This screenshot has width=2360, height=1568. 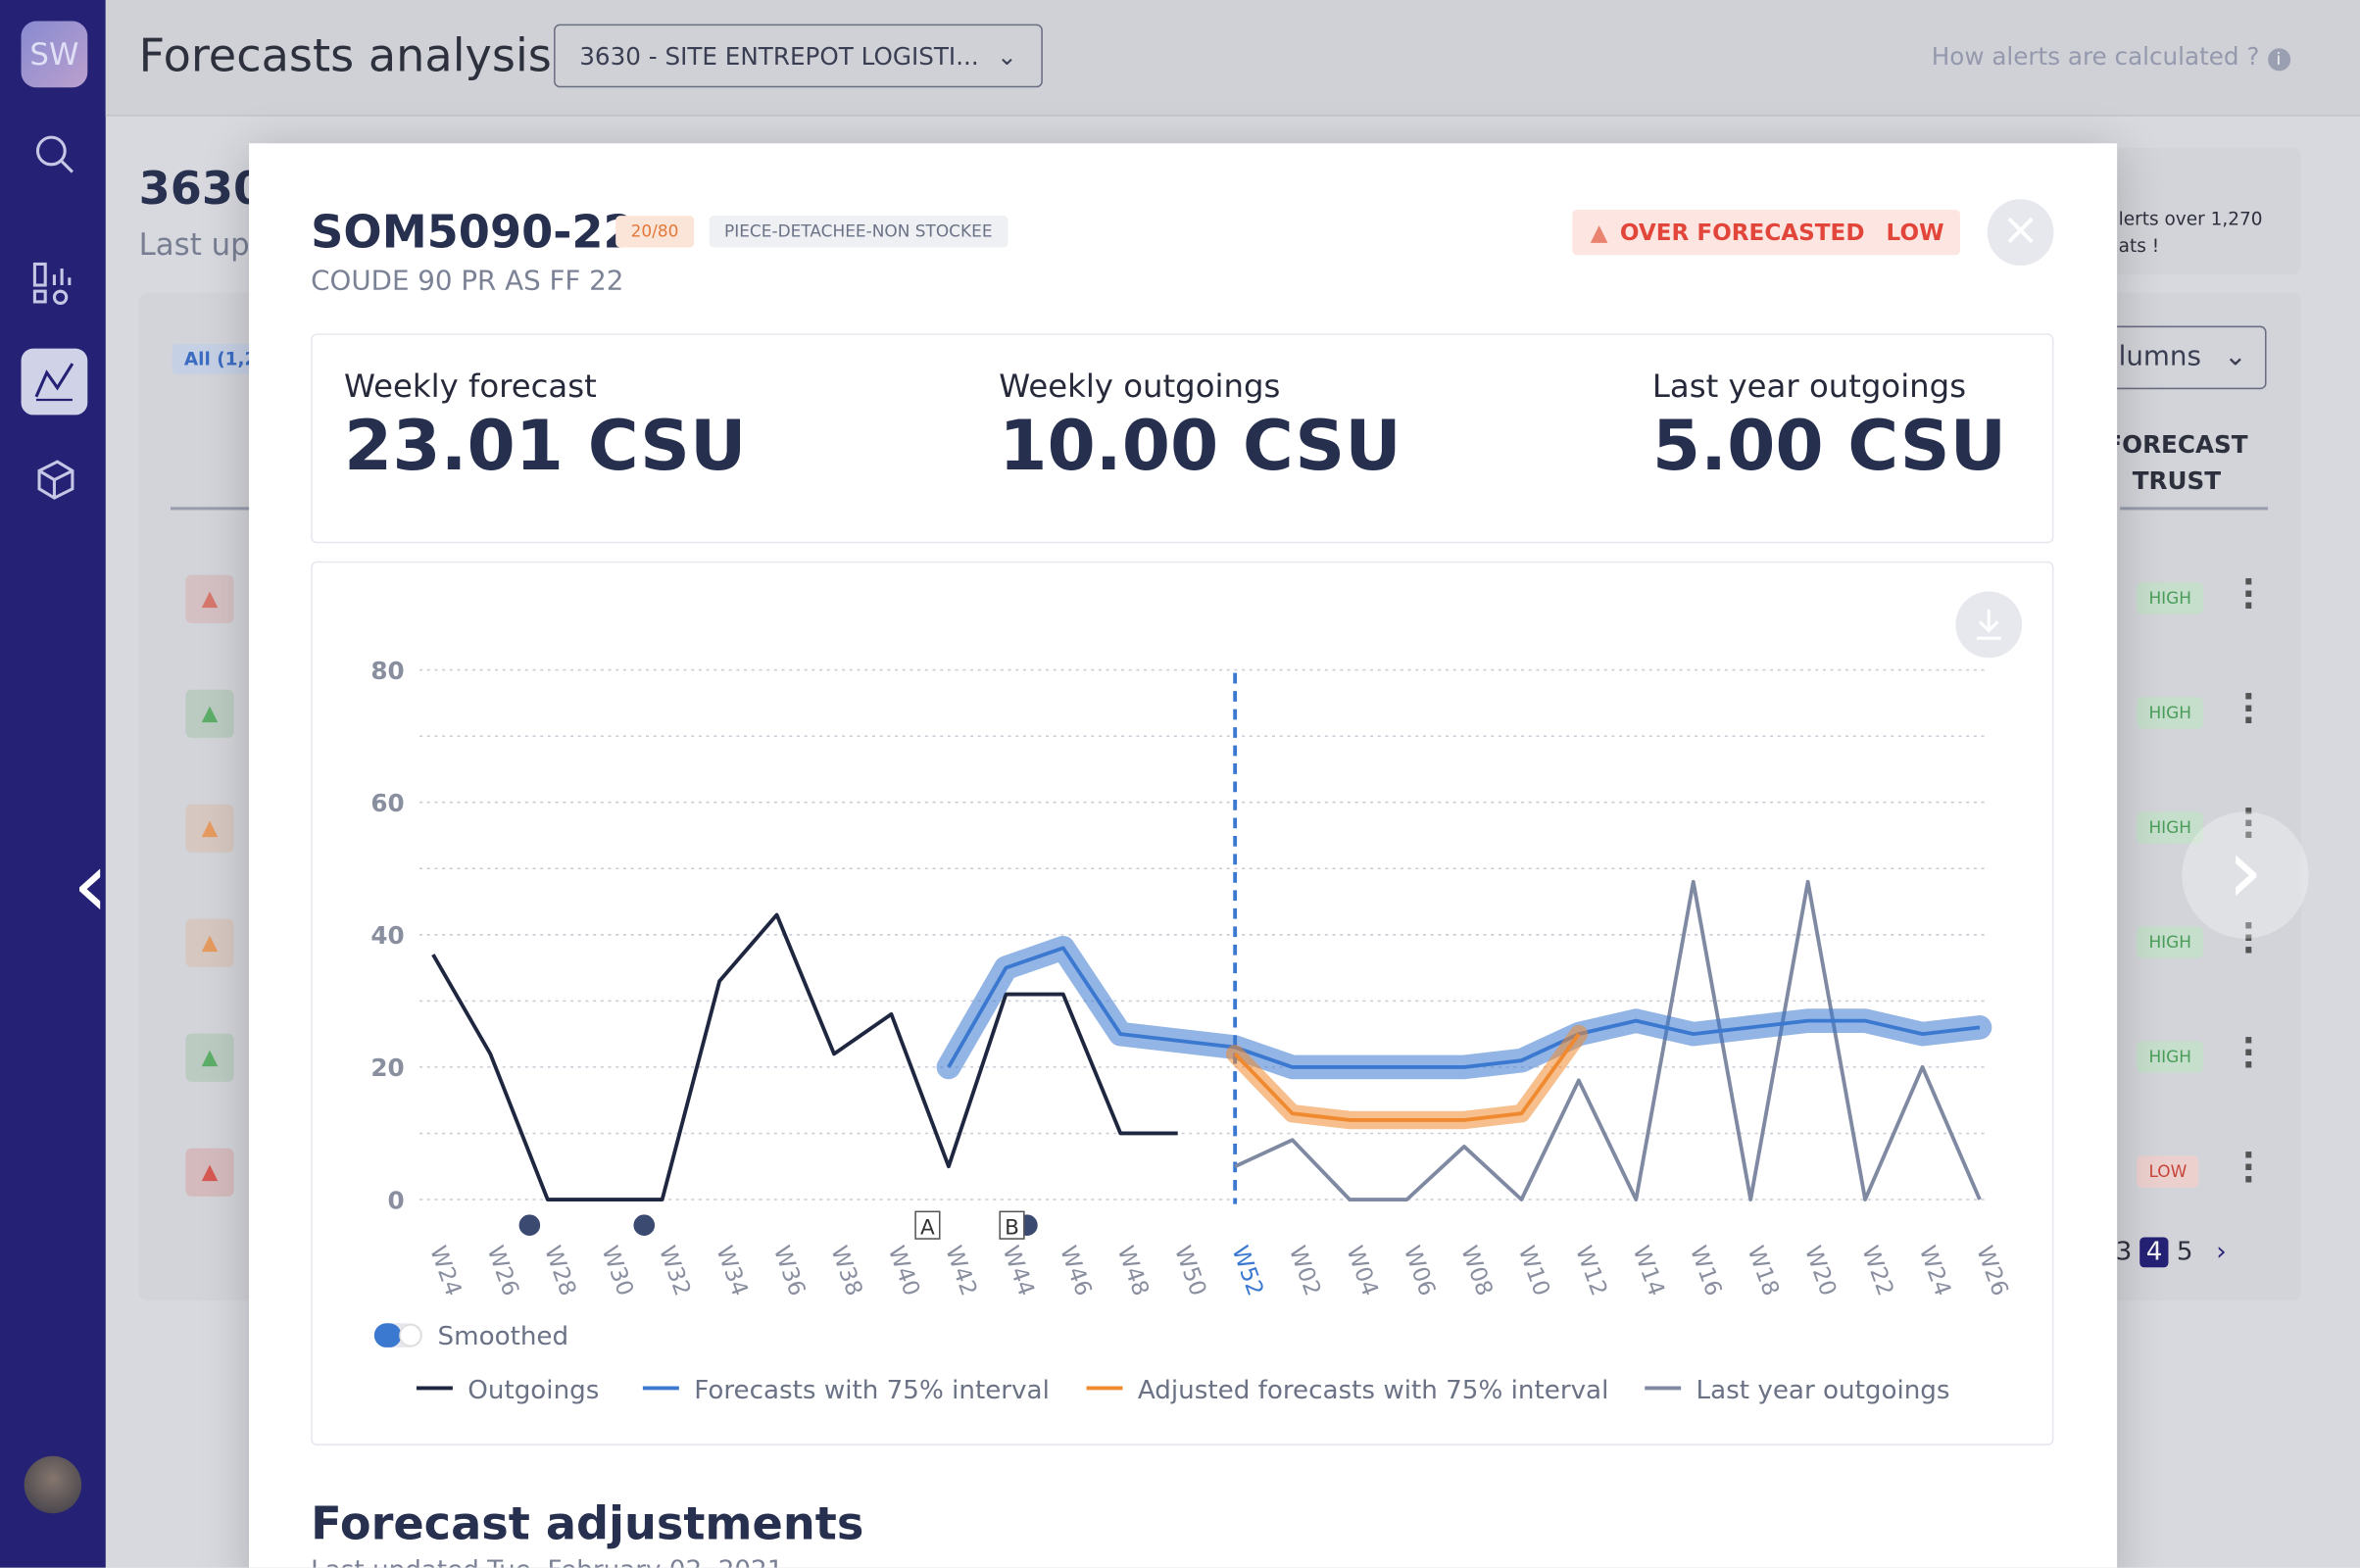 What do you see at coordinates (1419, 1271) in the screenshot?
I see `x-tick-label: W06` at bounding box center [1419, 1271].